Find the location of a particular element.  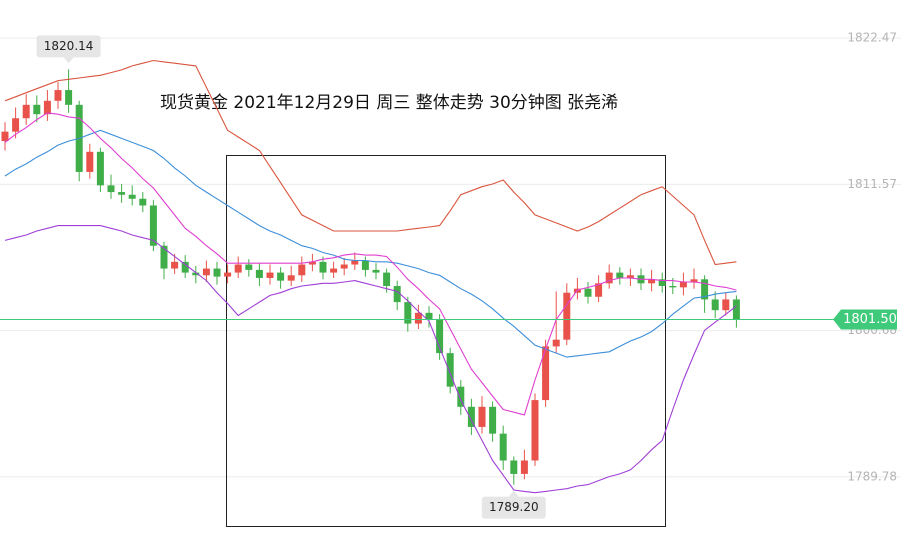

last-price-tag is located at coordinates (865, 319).